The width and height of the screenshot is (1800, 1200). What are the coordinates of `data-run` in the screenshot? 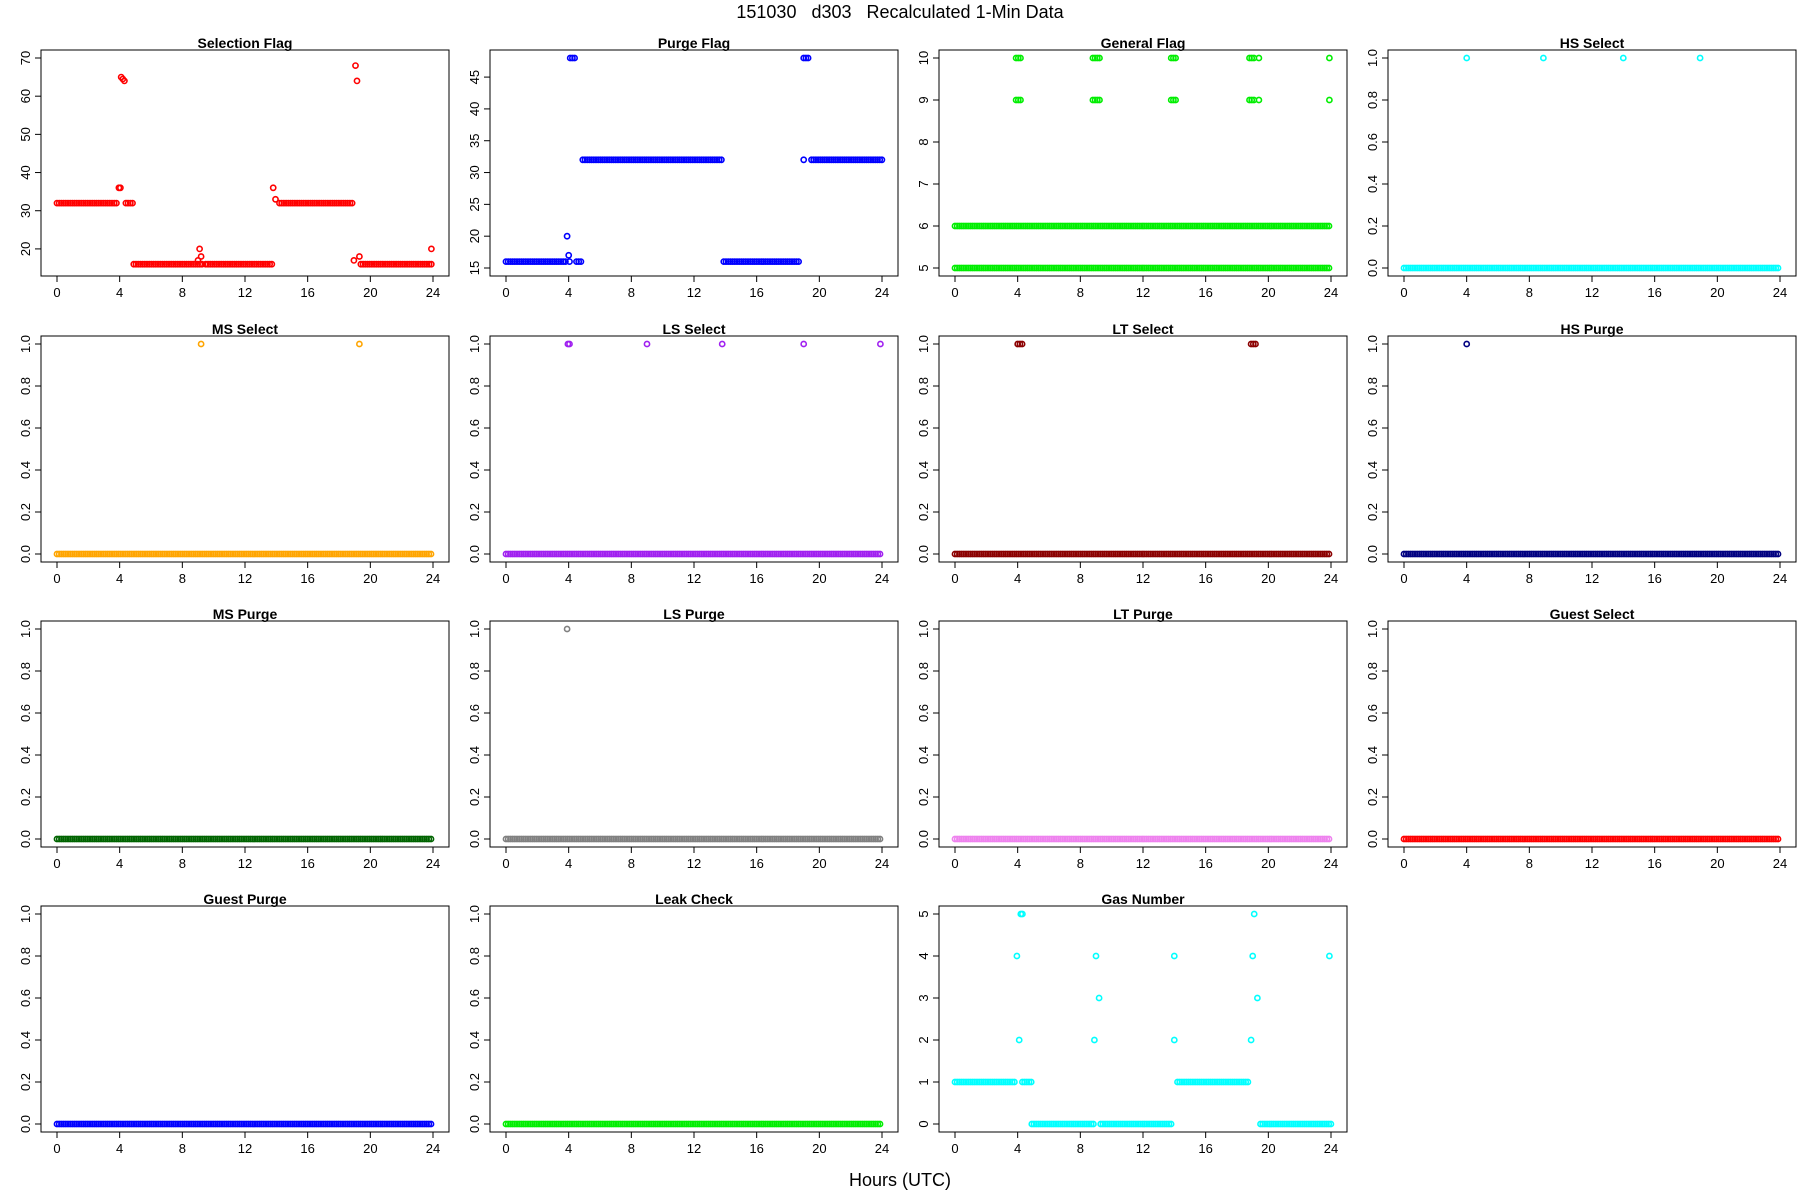 It's located at (693, 554).